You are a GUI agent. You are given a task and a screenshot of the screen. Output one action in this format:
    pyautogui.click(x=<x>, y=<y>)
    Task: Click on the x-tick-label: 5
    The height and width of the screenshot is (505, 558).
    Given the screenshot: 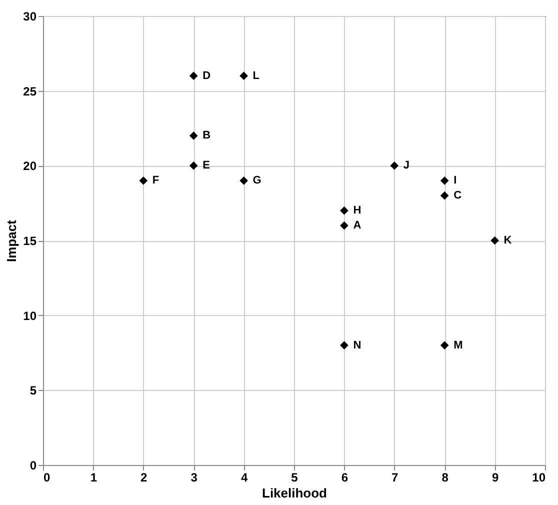 What is the action you would take?
    pyautogui.click(x=294, y=477)
    